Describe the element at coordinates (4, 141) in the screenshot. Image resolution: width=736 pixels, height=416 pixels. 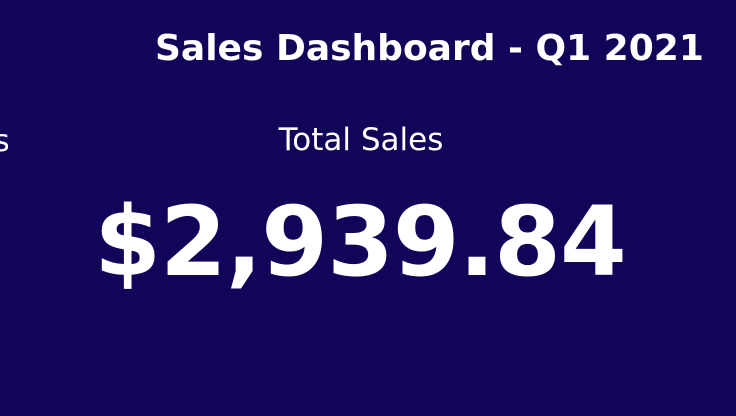
I see `clipped-left-label: s` at that location.